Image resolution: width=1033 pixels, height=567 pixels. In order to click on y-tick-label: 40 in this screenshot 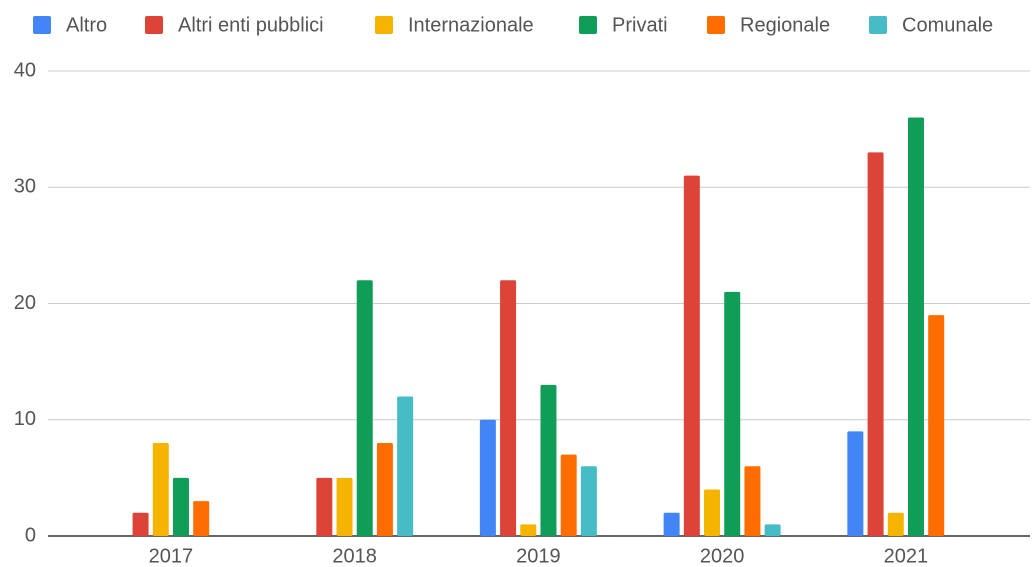, I will do `click(25, 70)`.